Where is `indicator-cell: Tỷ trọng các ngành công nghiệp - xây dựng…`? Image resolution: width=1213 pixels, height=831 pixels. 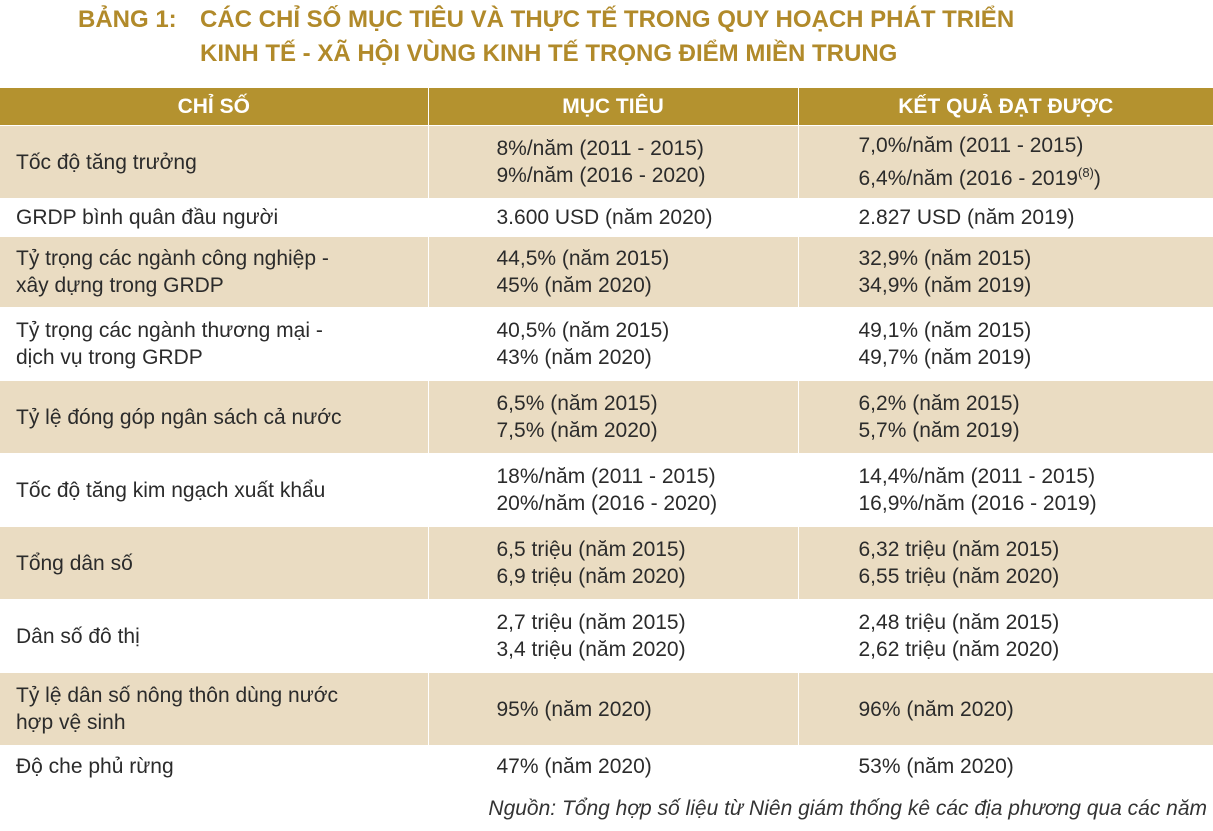
indicator-cell: Tỷ trọng các ngành công nghiệp - xây dựng… is located at coordinates (214, 272).